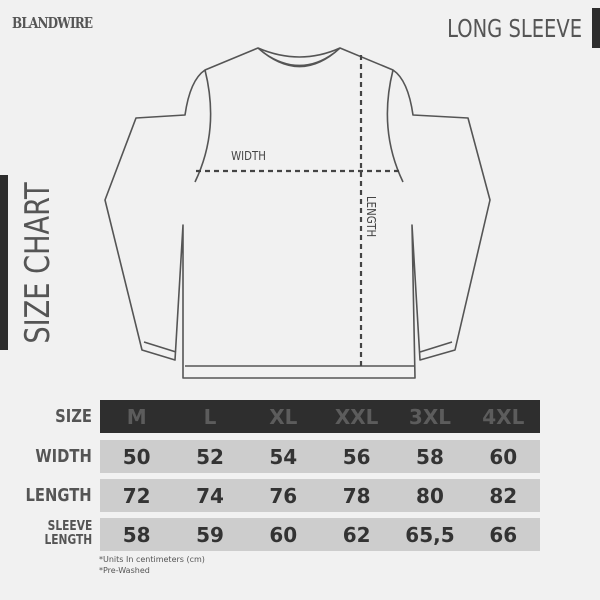 The height and width of the screenshot is (600, 600). What do you see at coordinates (503, 534) in the screenshot?
I see `table-cell: 66` at bounding box center [503, 534].